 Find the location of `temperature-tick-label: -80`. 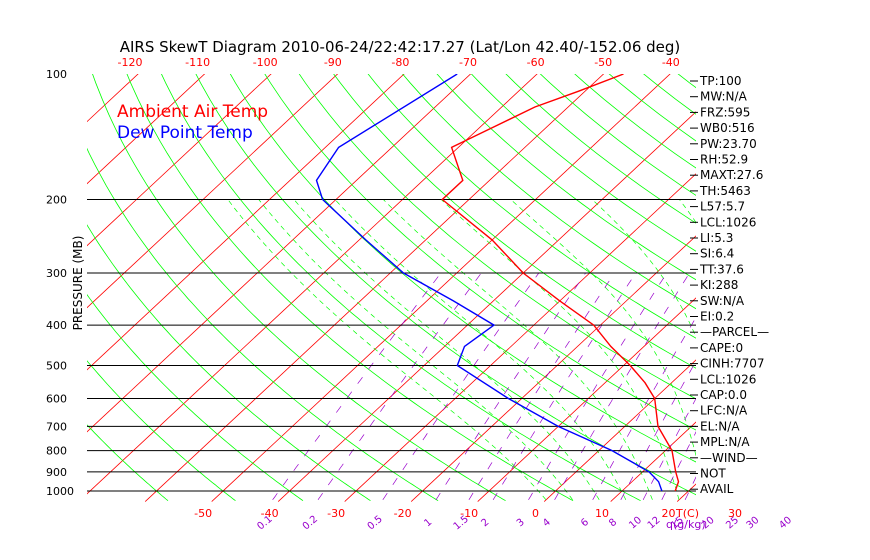

temperature-tick-label: -80 is located at coordinates (400, 62).